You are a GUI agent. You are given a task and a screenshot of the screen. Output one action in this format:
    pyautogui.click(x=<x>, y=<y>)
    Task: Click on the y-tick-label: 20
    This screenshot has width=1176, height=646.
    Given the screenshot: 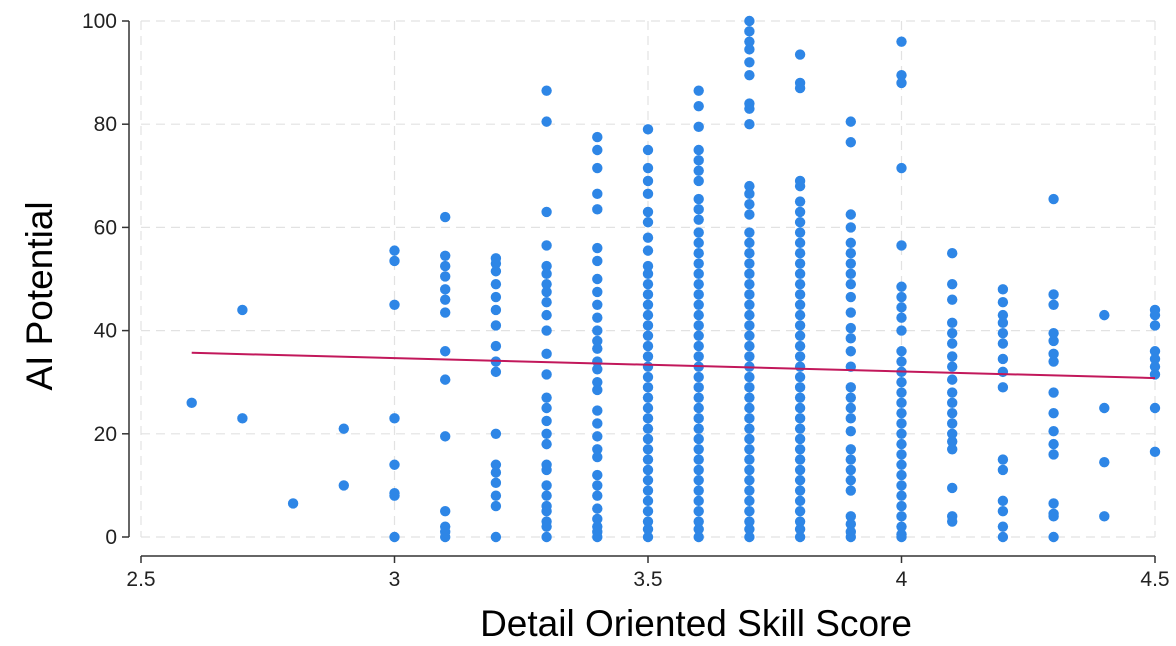 What is the action you would take?
    pyautogui.click(x=105, y=434)
    